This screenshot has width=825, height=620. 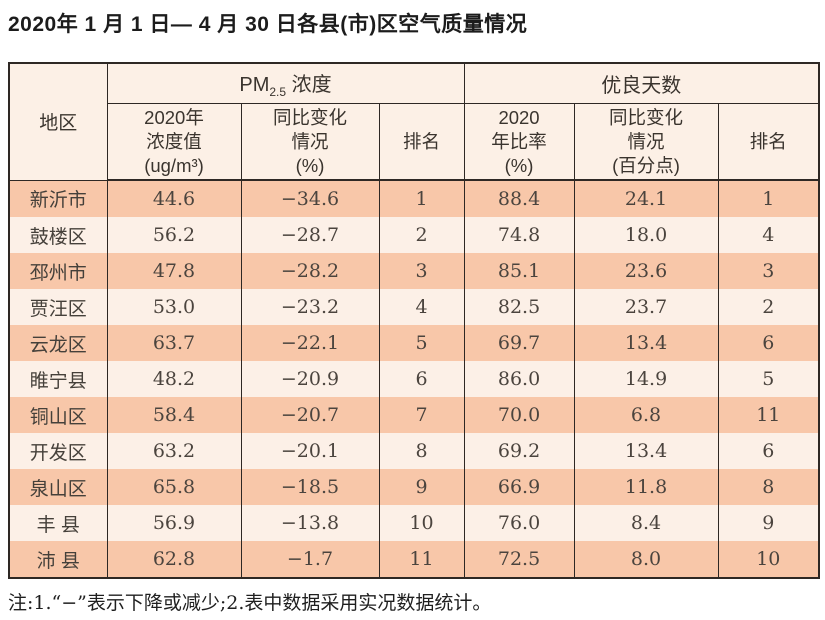 What do you see at coordinates (421, 451) in the screenshot?
I see `cell-pm-rank: 8` at bounding box center [421, 451].